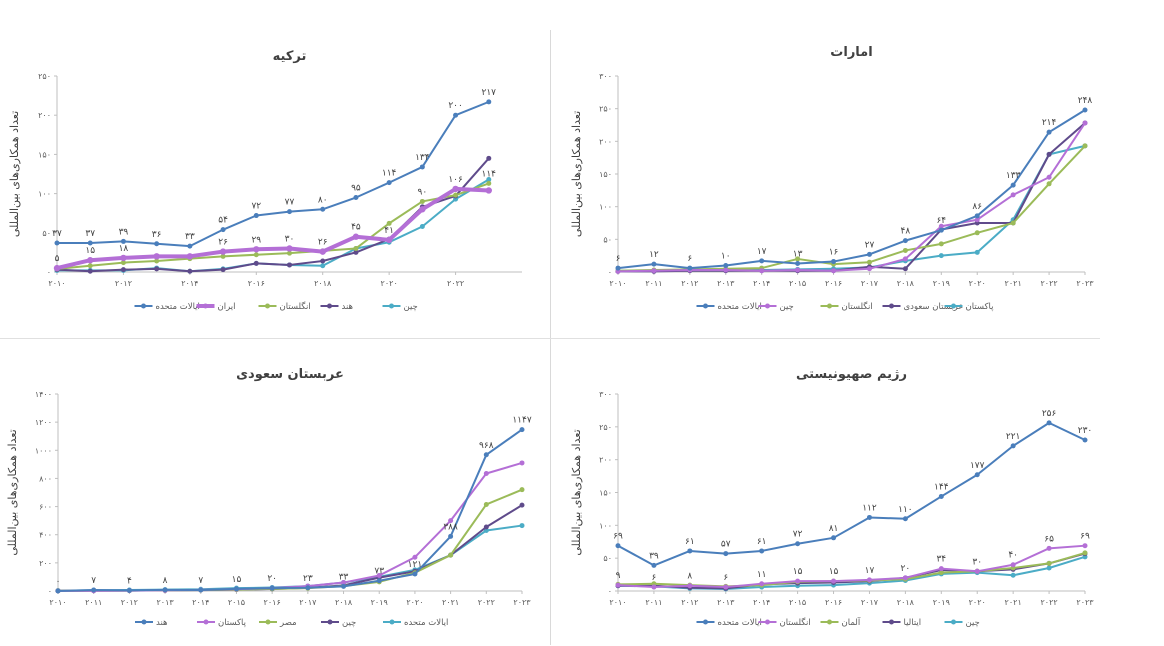  Describe the element at coordinates (605, 207) in the screenshot. I see `y-tick-label: ۱۰۰` at that location.